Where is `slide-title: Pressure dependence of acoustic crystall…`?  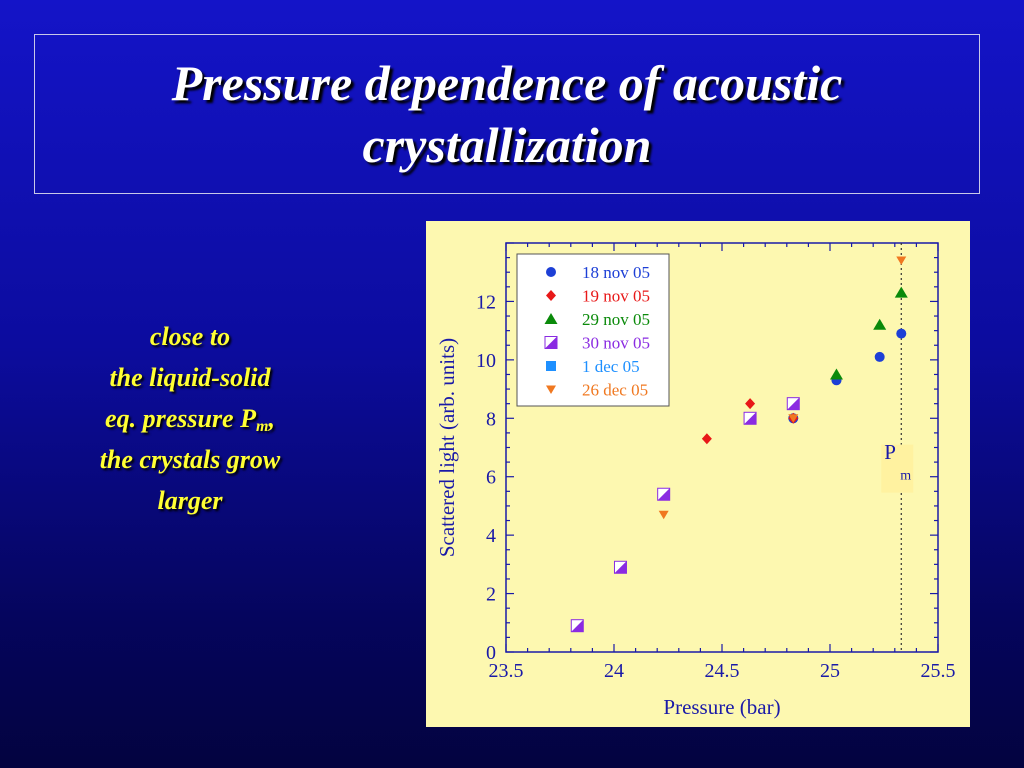 slide-title: Pressure dependence of acoustic crystall… is located at coordinates (507, 114).